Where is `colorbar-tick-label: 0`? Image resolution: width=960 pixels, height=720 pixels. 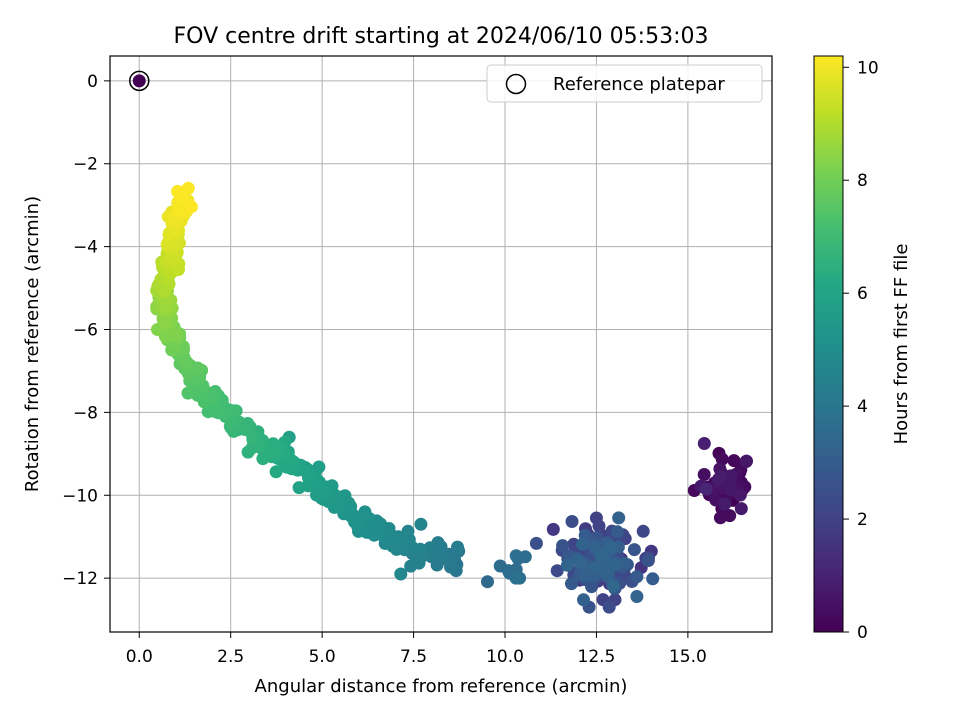
colorbar-tick-label: 0 is located at coordinates (862, 633).